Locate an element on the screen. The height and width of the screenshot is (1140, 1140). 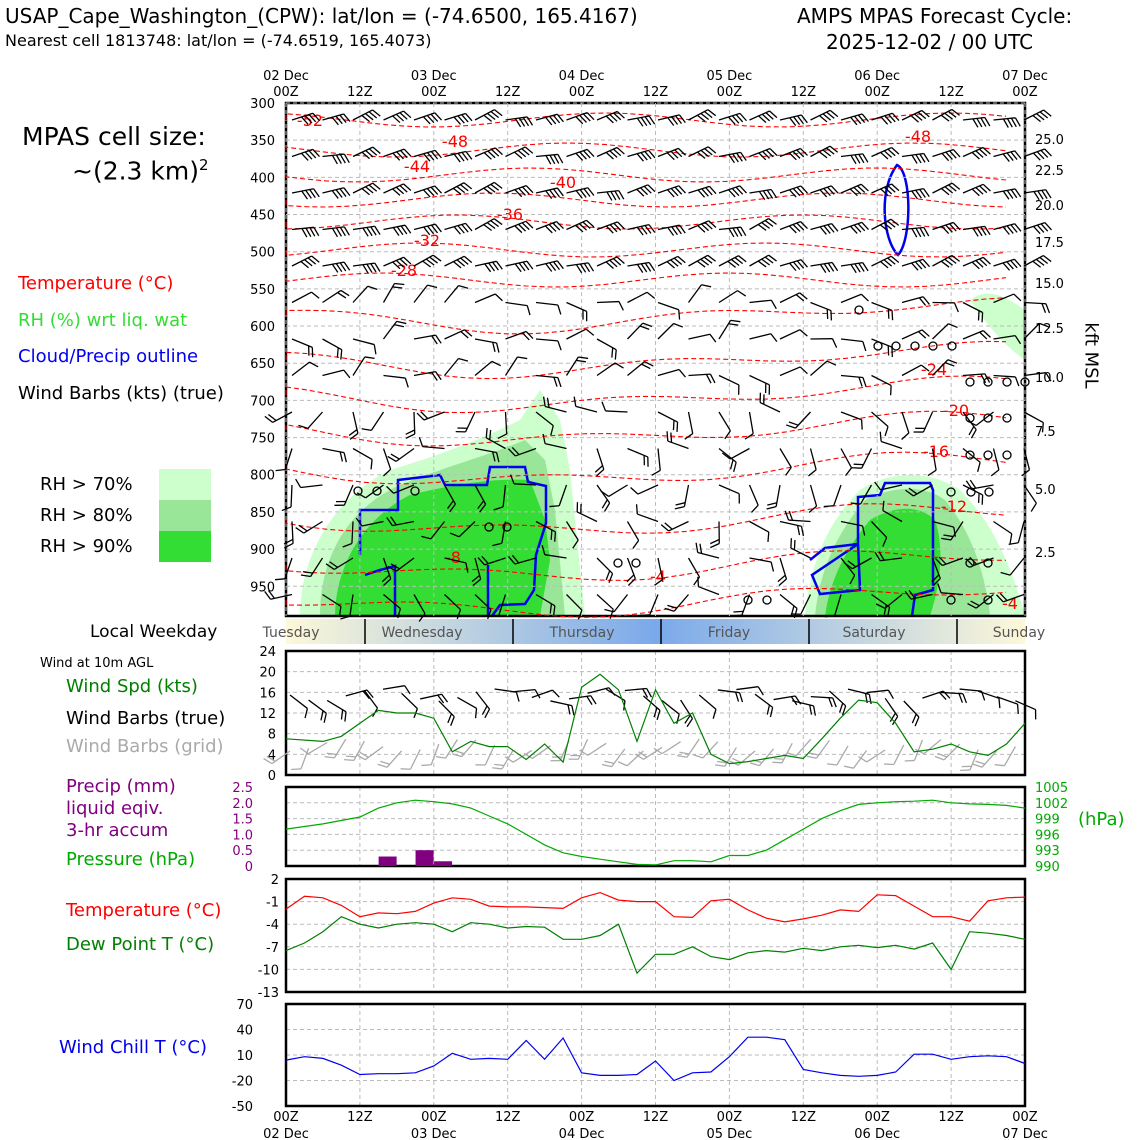
legend-rh: RH (%) wrt liq. wat is located at coordinates (103, 320).